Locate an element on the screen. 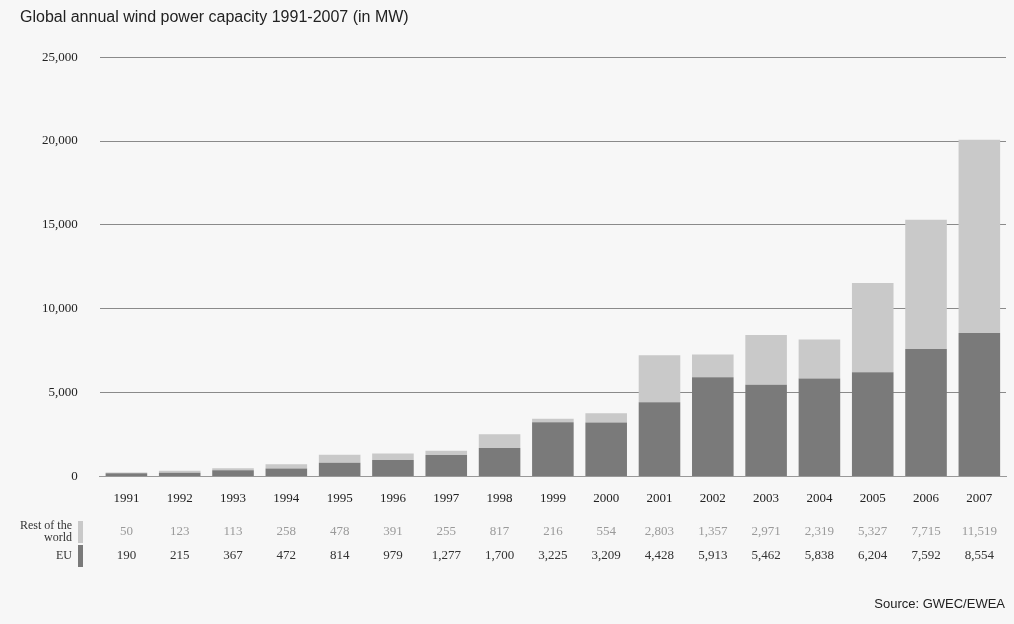 This screenshot has width=1014, height=624. x-tick-label: 2003 is located at coordinates (766, 497).